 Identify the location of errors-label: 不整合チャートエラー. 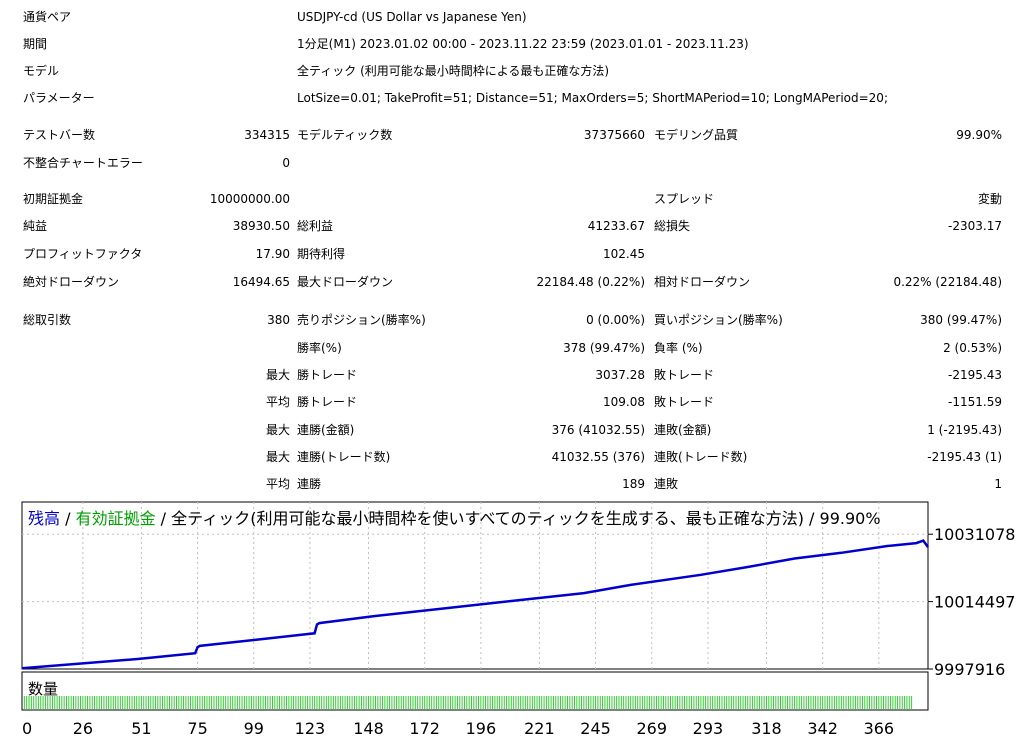
(83, 163).